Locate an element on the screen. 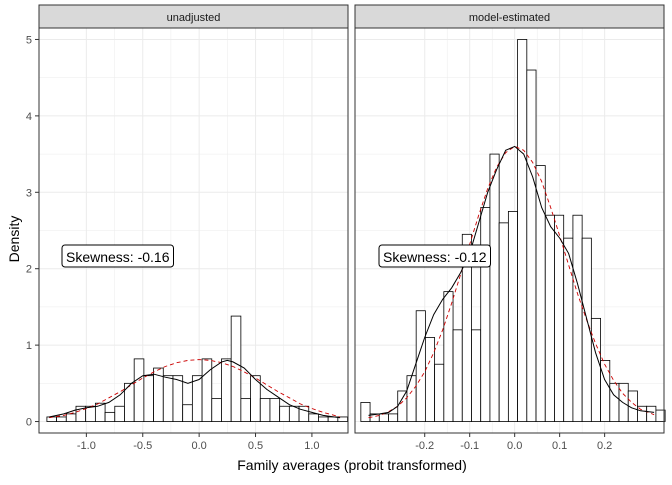 This screenshot has width=672, height=485. y-axis-title: Density is located at coordinates (14, 239).